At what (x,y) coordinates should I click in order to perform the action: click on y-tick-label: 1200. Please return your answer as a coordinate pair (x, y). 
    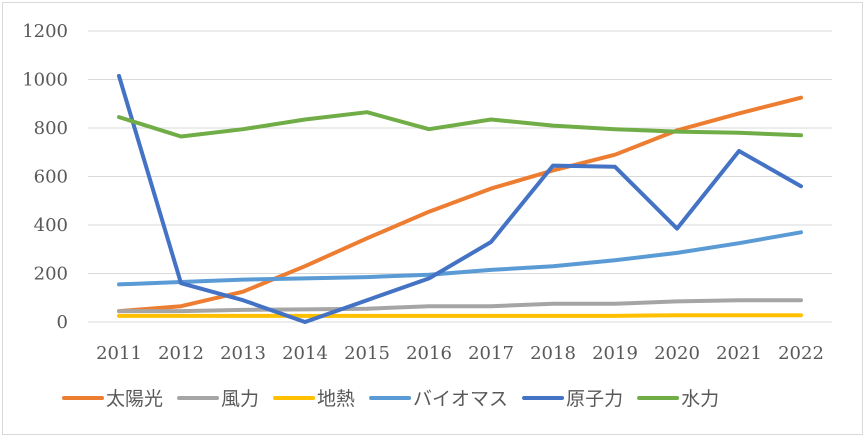
    Looking at the image, I should click on (45, 31).